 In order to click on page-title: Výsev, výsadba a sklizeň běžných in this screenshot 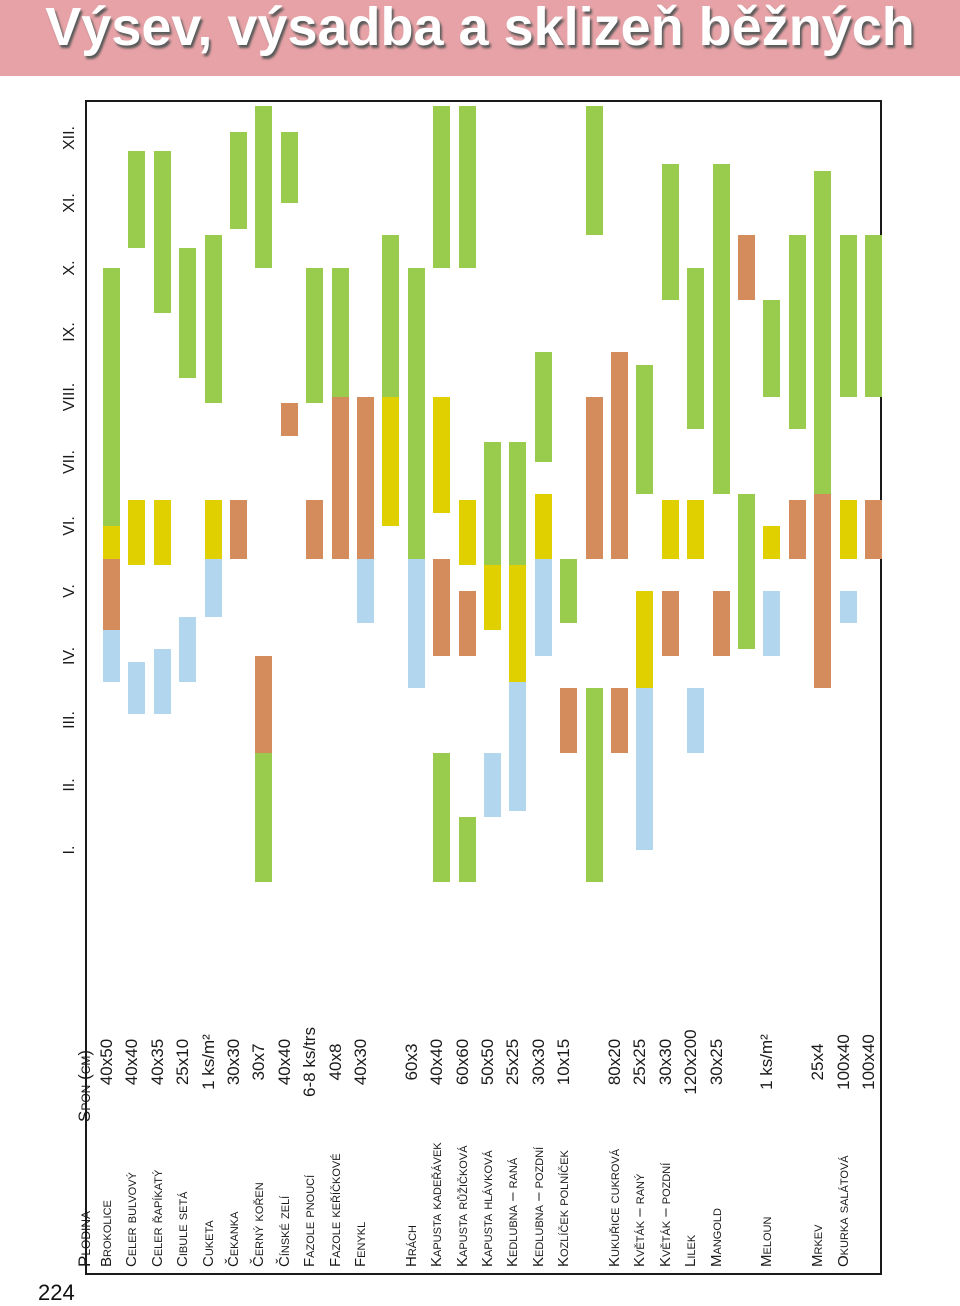, I will do `click(480, 28)`.